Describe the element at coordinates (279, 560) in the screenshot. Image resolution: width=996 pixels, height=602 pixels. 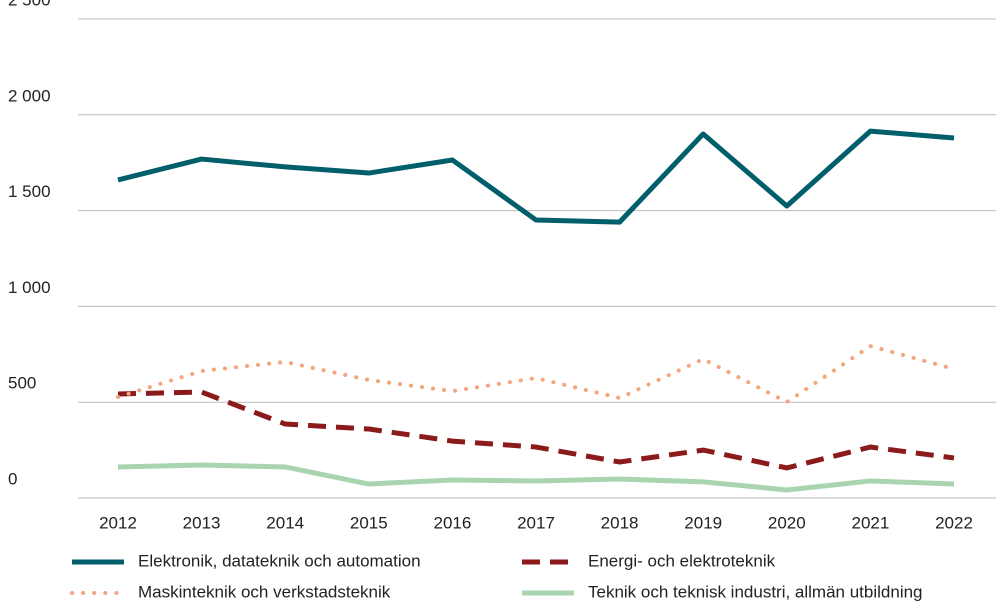
I see `legend-label: Elektronik, datateknik och automation` at that location.